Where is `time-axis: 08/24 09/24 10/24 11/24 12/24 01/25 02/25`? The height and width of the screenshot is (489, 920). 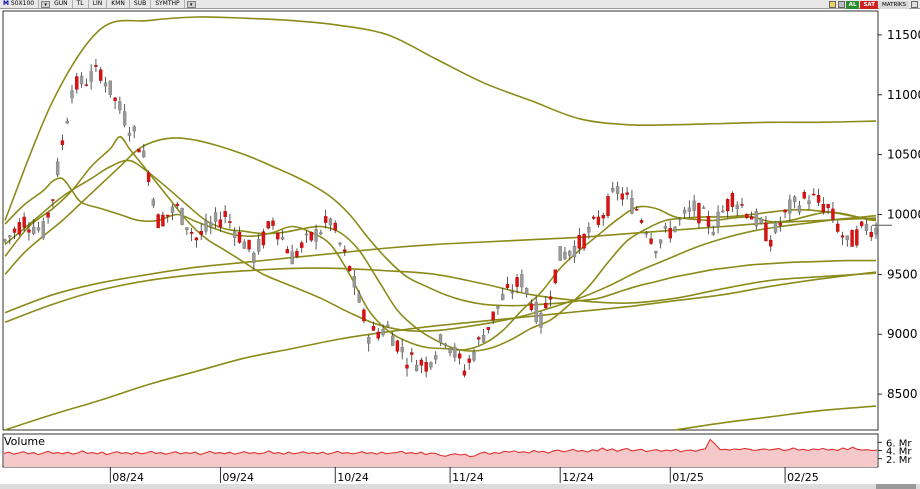 time-axis: 08/24 09/24 10/24 11/24 12/24 01/25 02/25 is located at coordinates (464, 475).